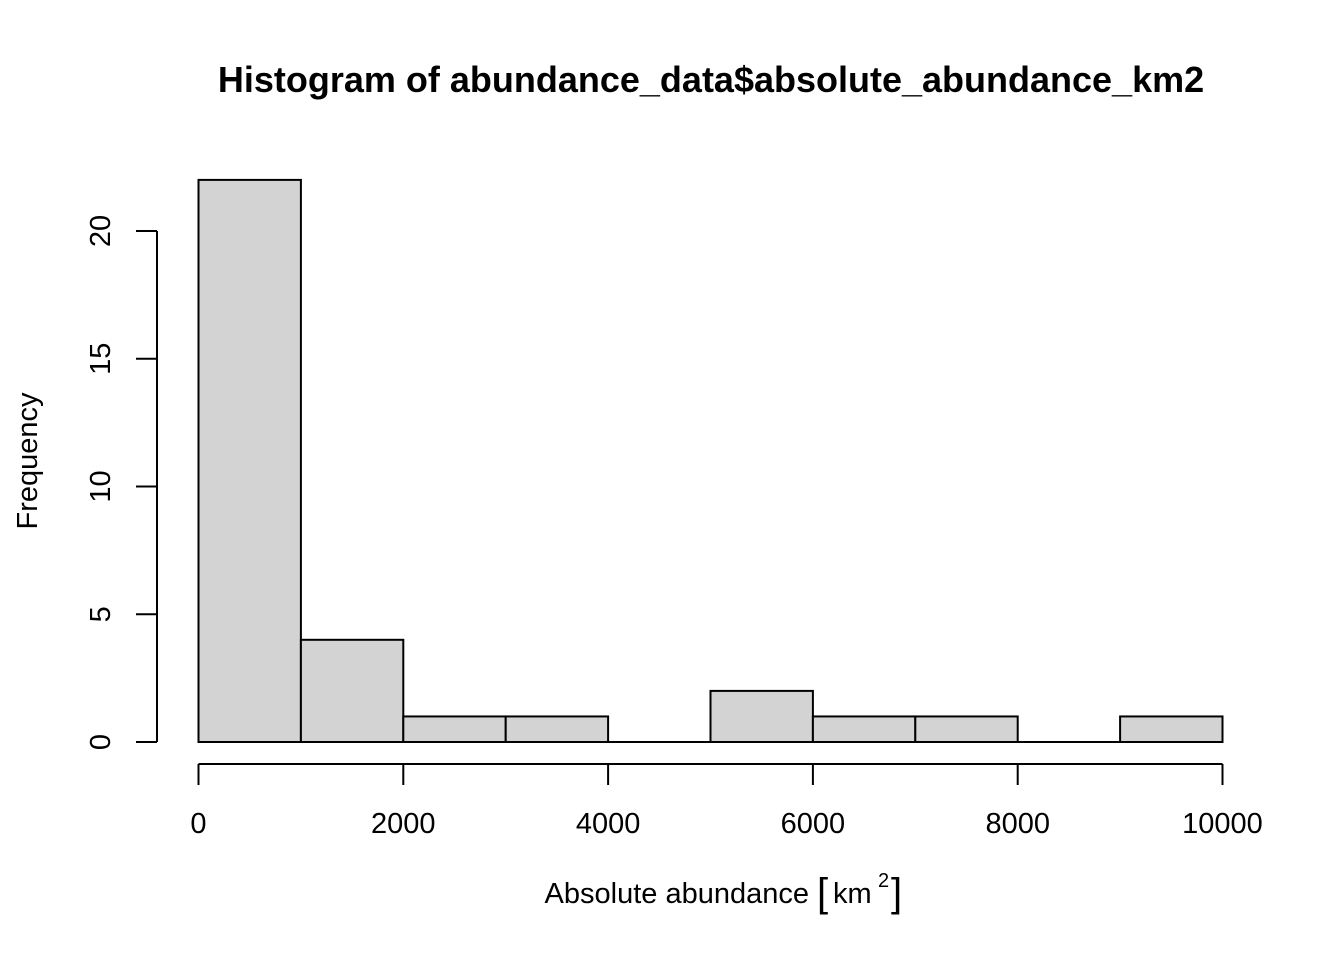  I want to click on y-tick-label: 5, so click(101, 614).